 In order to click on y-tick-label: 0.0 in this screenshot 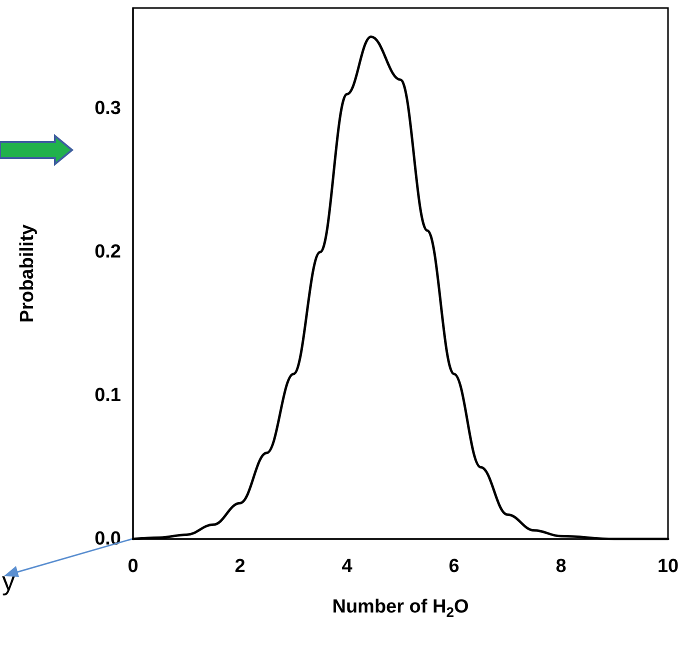, I will do `click(107, 539)`.